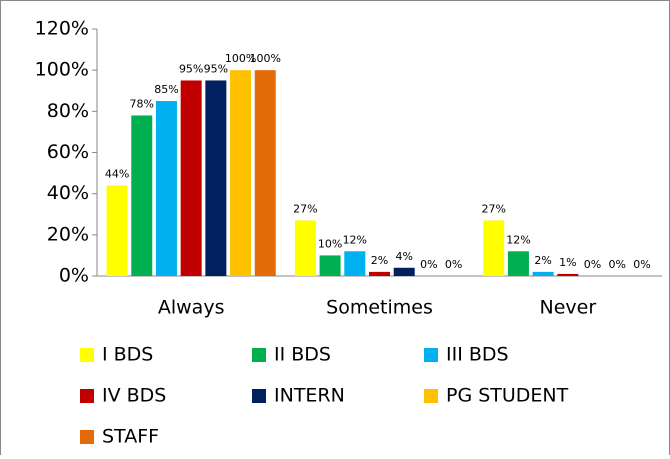 The width and height of the screenshot is (670, 459). I want to click on legend-label: STAFF, so click(130, 437).